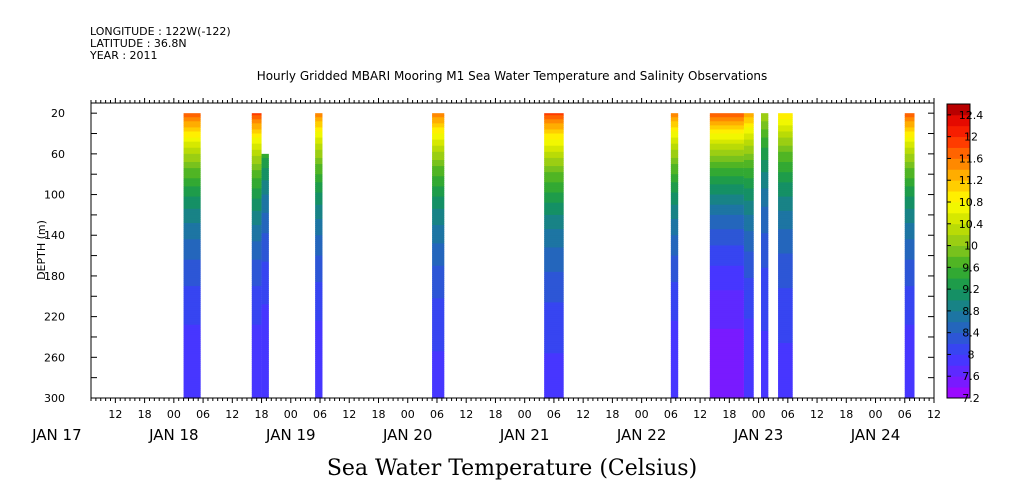  What do you see at coordinates (971, 115) in the screenshot?
I see `colorbar-label: 12.4` at bounding box center [971, 115].